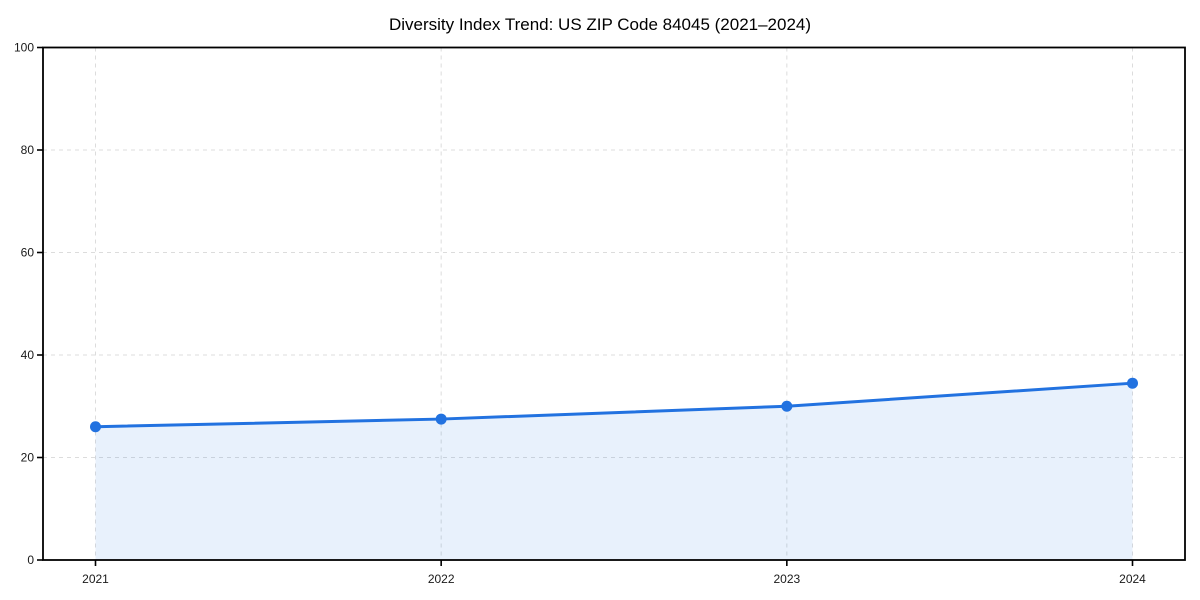  I want to click on x-tick-label: 2024, so click(1132, 579).